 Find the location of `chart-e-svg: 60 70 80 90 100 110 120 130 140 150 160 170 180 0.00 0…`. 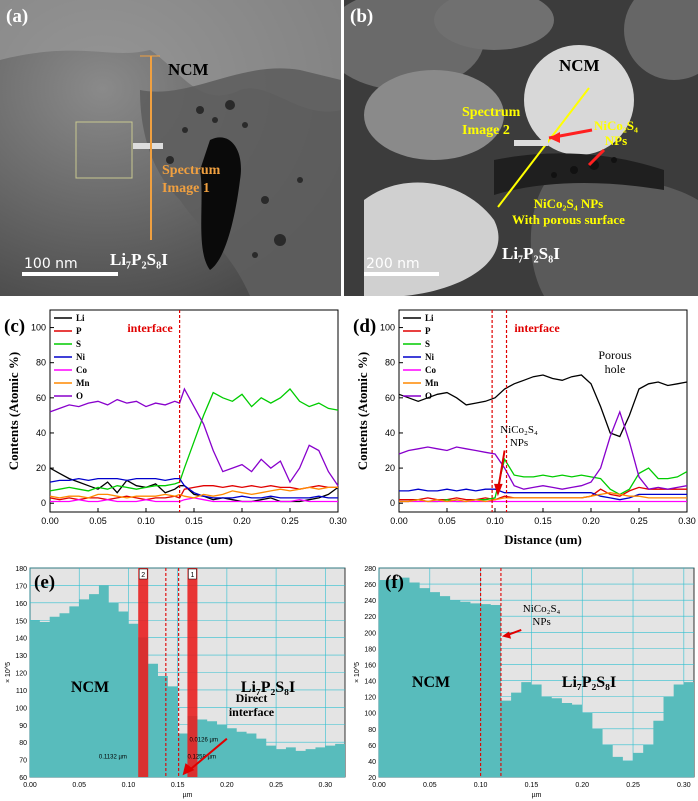

chart-e-svg: 60 70 80 90 100 110 120 130 140 150 160 170 180 0.00 0… is located at coordinates (174, 681).